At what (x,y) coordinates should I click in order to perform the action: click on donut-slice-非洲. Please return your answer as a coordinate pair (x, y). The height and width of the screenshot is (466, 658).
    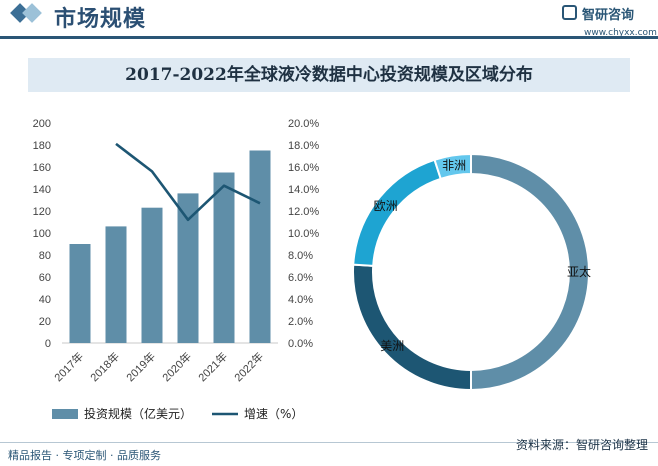
    Looking at the image, I should click on (452, 166).